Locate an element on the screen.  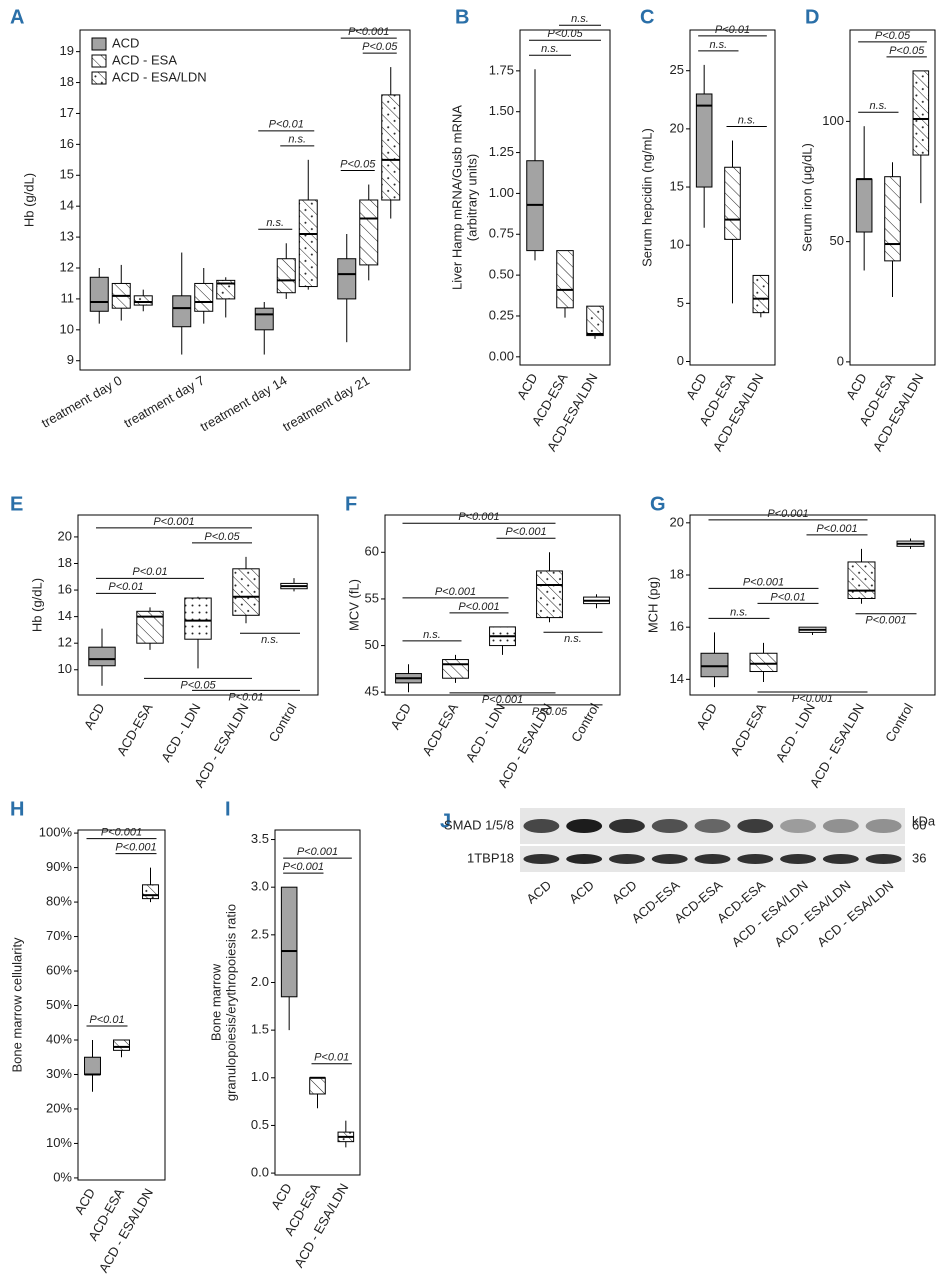
y-tick-label: 1.25 is located at coordinates (501, 151).